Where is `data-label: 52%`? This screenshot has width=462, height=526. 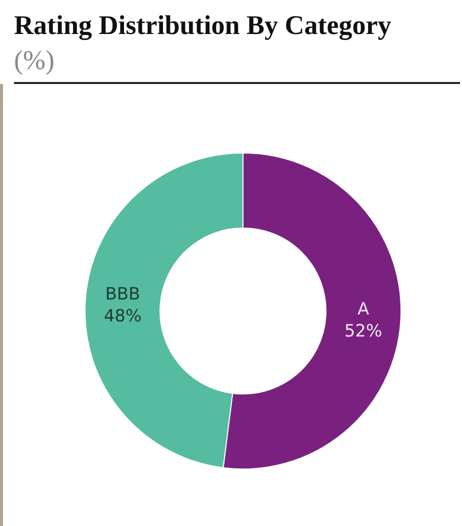
data-label: 52% is located at coordinates (363, 332).